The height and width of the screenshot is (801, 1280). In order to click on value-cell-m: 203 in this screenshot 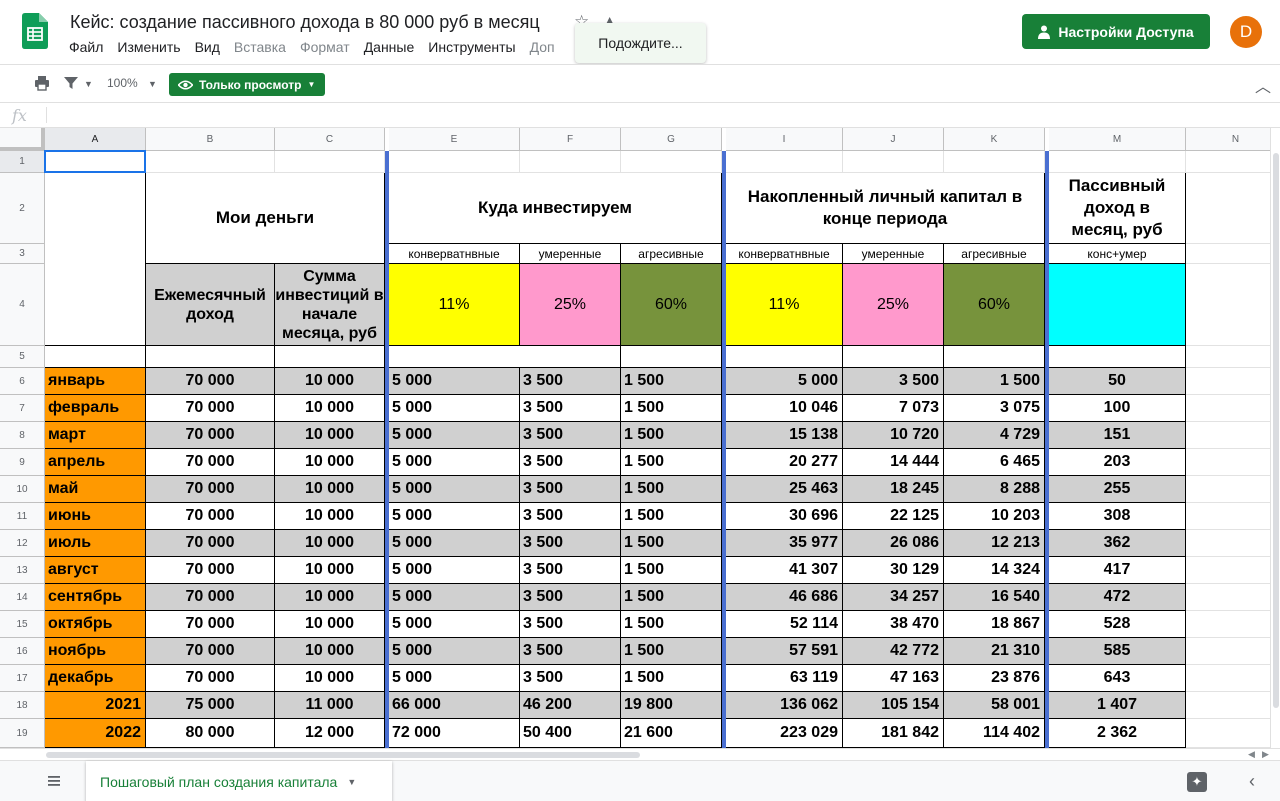, I will do `click(1117, 462)`.